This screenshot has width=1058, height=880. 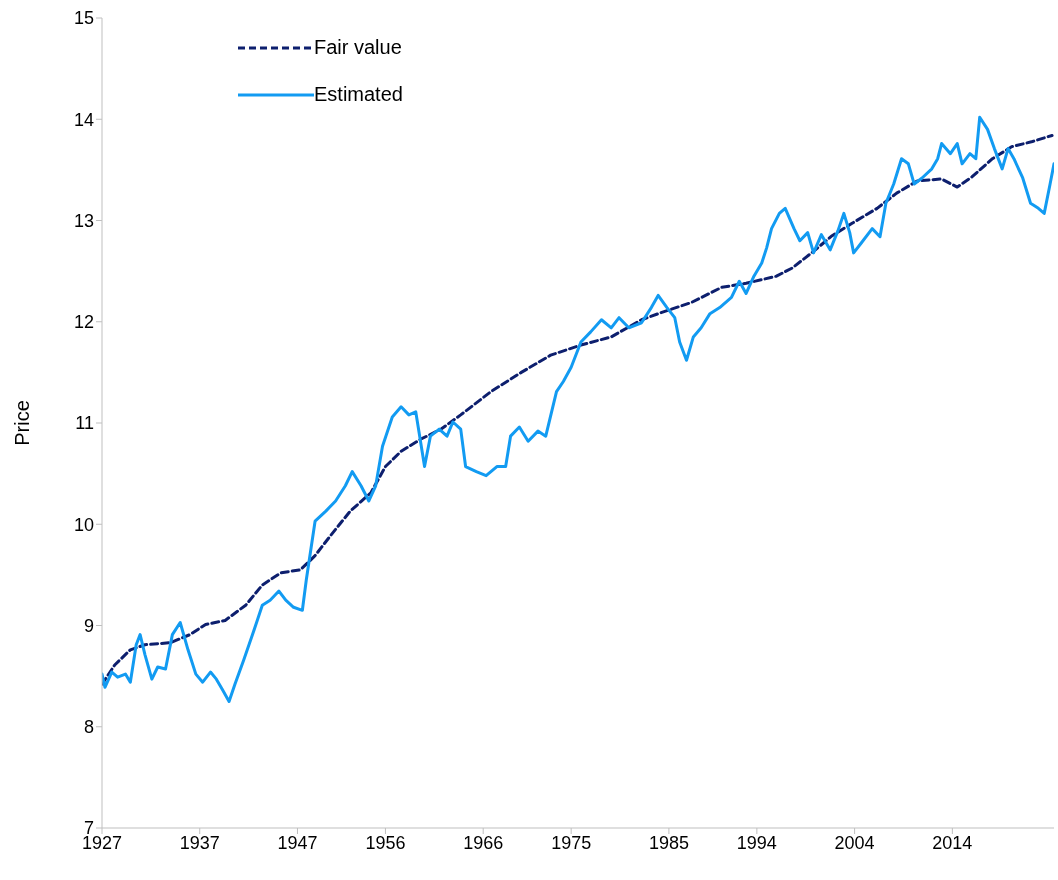 What do you see at coordinates (83, 524) in the screenshot?
I see `y-tick-label: 10` at bounding box center [83, 524].